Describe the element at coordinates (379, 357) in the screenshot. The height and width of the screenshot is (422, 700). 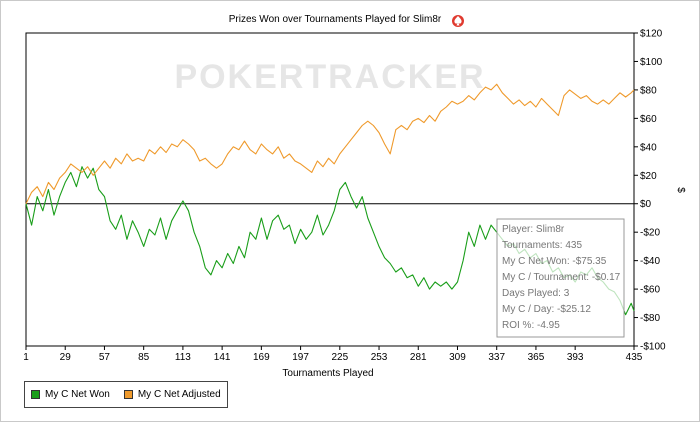
I see `x-tick-label: 253` at that location.